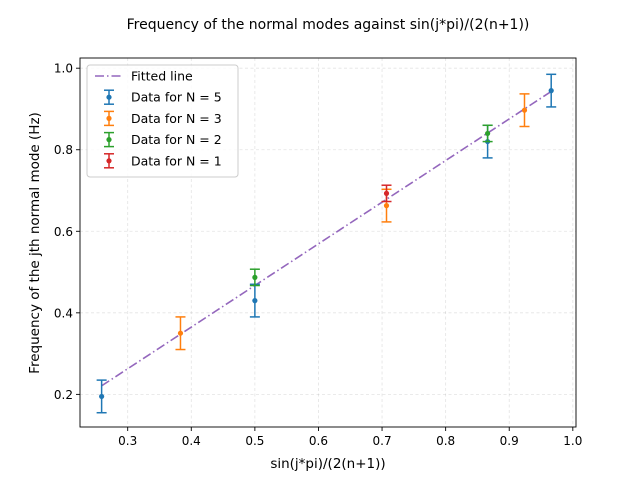 This screenshot has height=480, width=640. I want to click on y-tick-label: 1.0, so click(63, 69).